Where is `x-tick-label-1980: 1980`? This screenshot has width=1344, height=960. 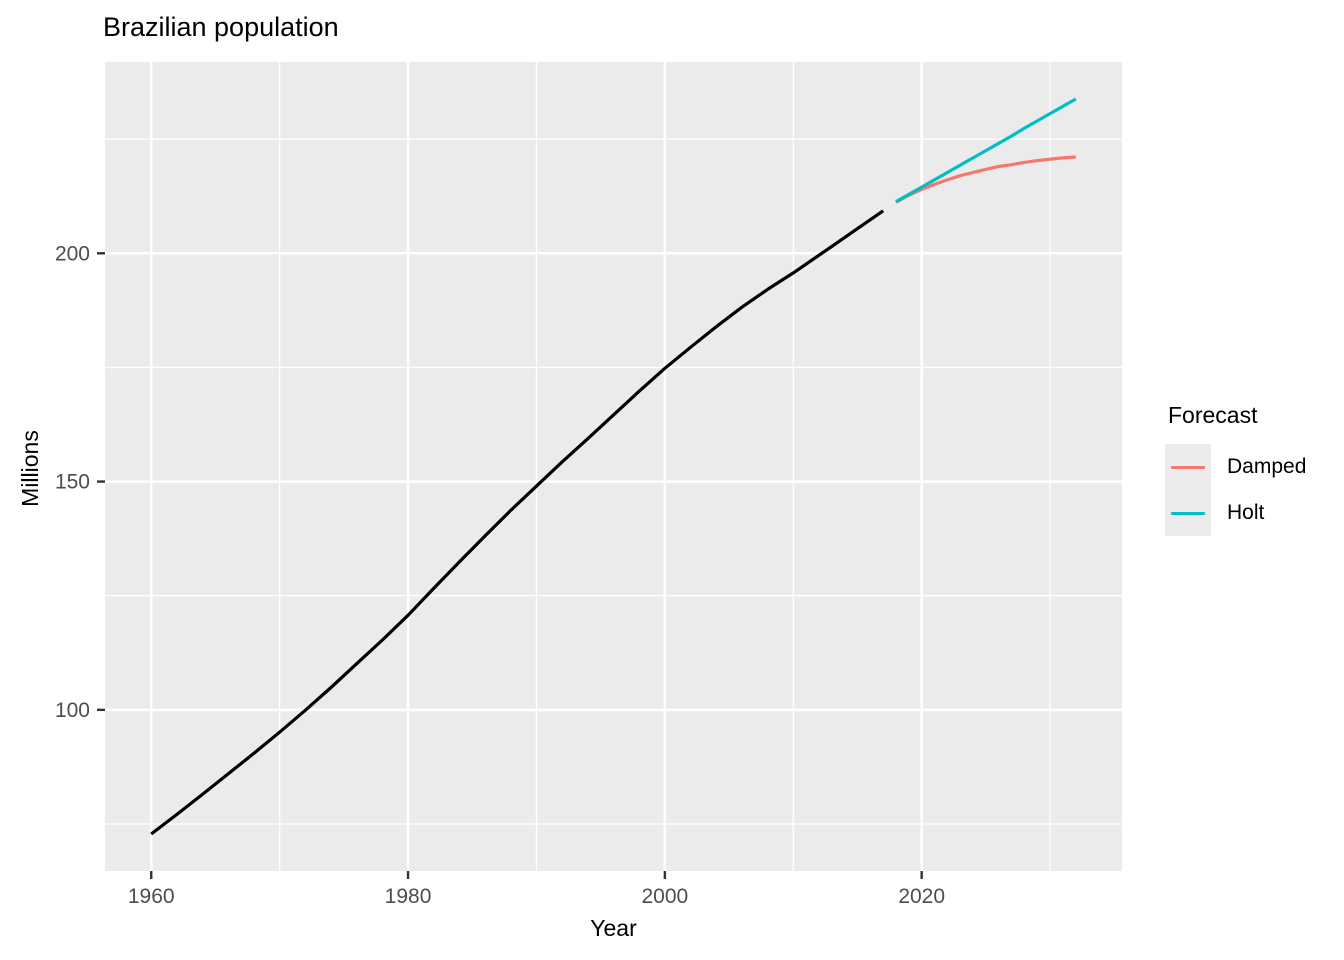 x-tick-label-1980: 1980 is located at coordinates (408, 896).